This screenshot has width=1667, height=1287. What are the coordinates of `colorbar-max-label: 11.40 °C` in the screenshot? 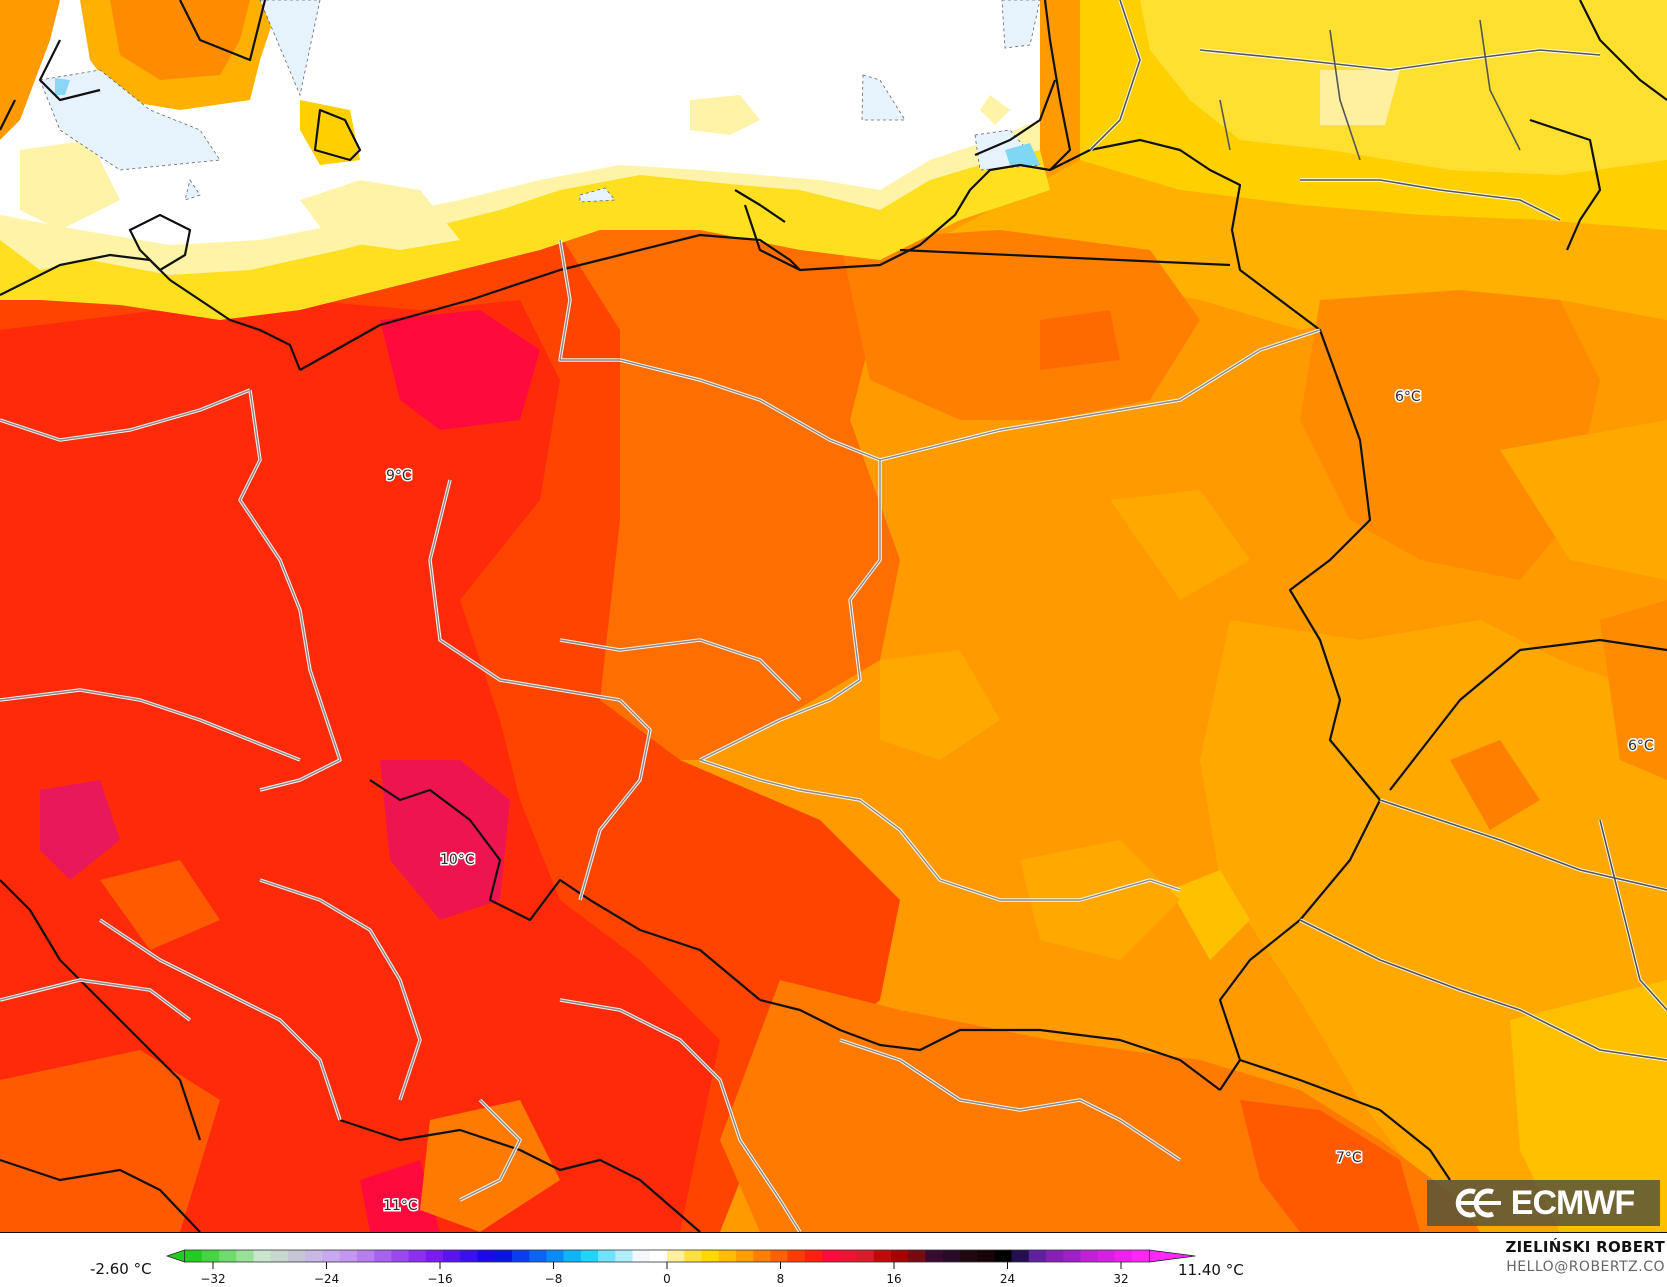 It's located at (1211, 1270).